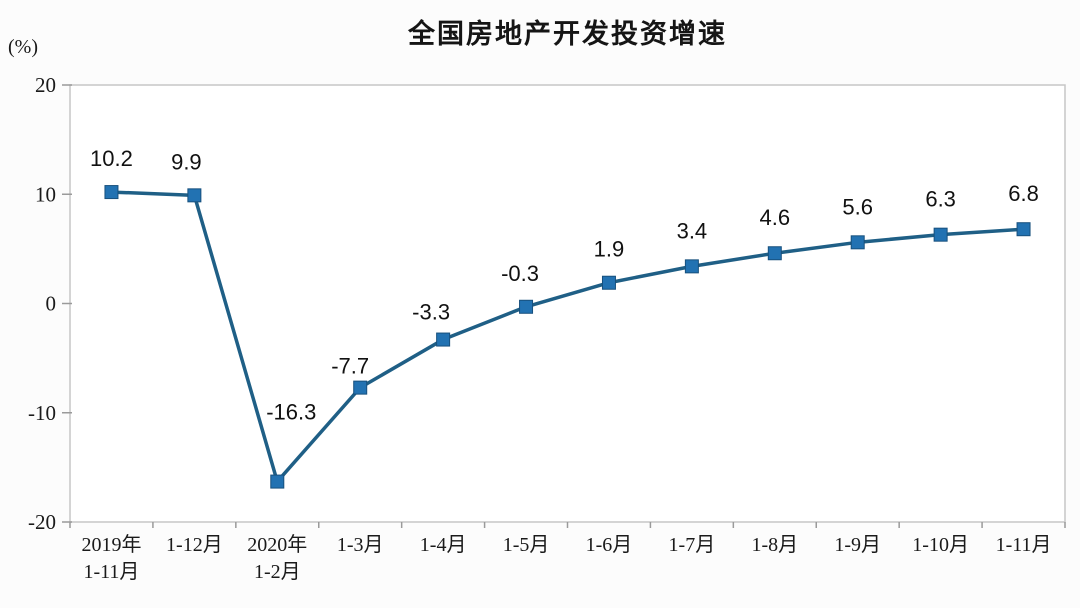  Describe the element at coordinates (291, 412) in the screenshot. I see `data-point-label: -16.3` at that location.